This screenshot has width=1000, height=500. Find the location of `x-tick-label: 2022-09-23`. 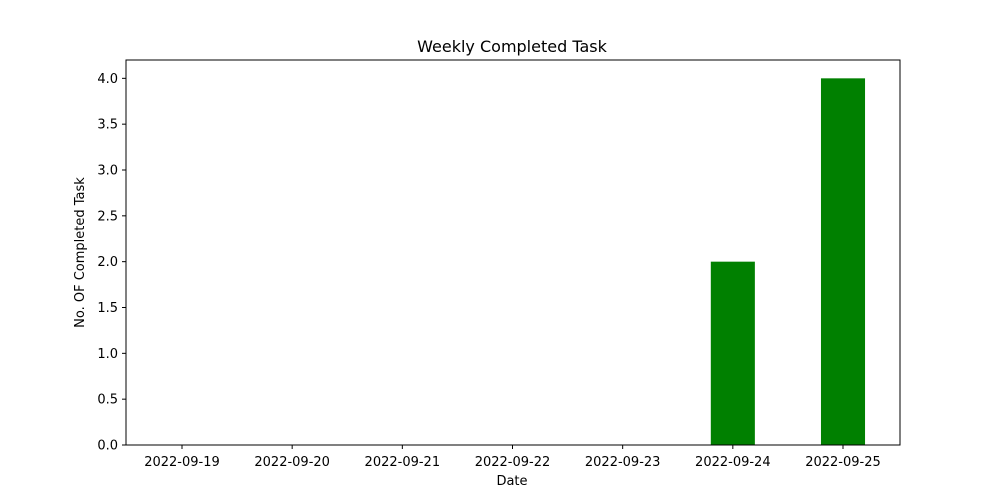

x-tick-label: 2022-09-23 is located at coordinates (623, 462).